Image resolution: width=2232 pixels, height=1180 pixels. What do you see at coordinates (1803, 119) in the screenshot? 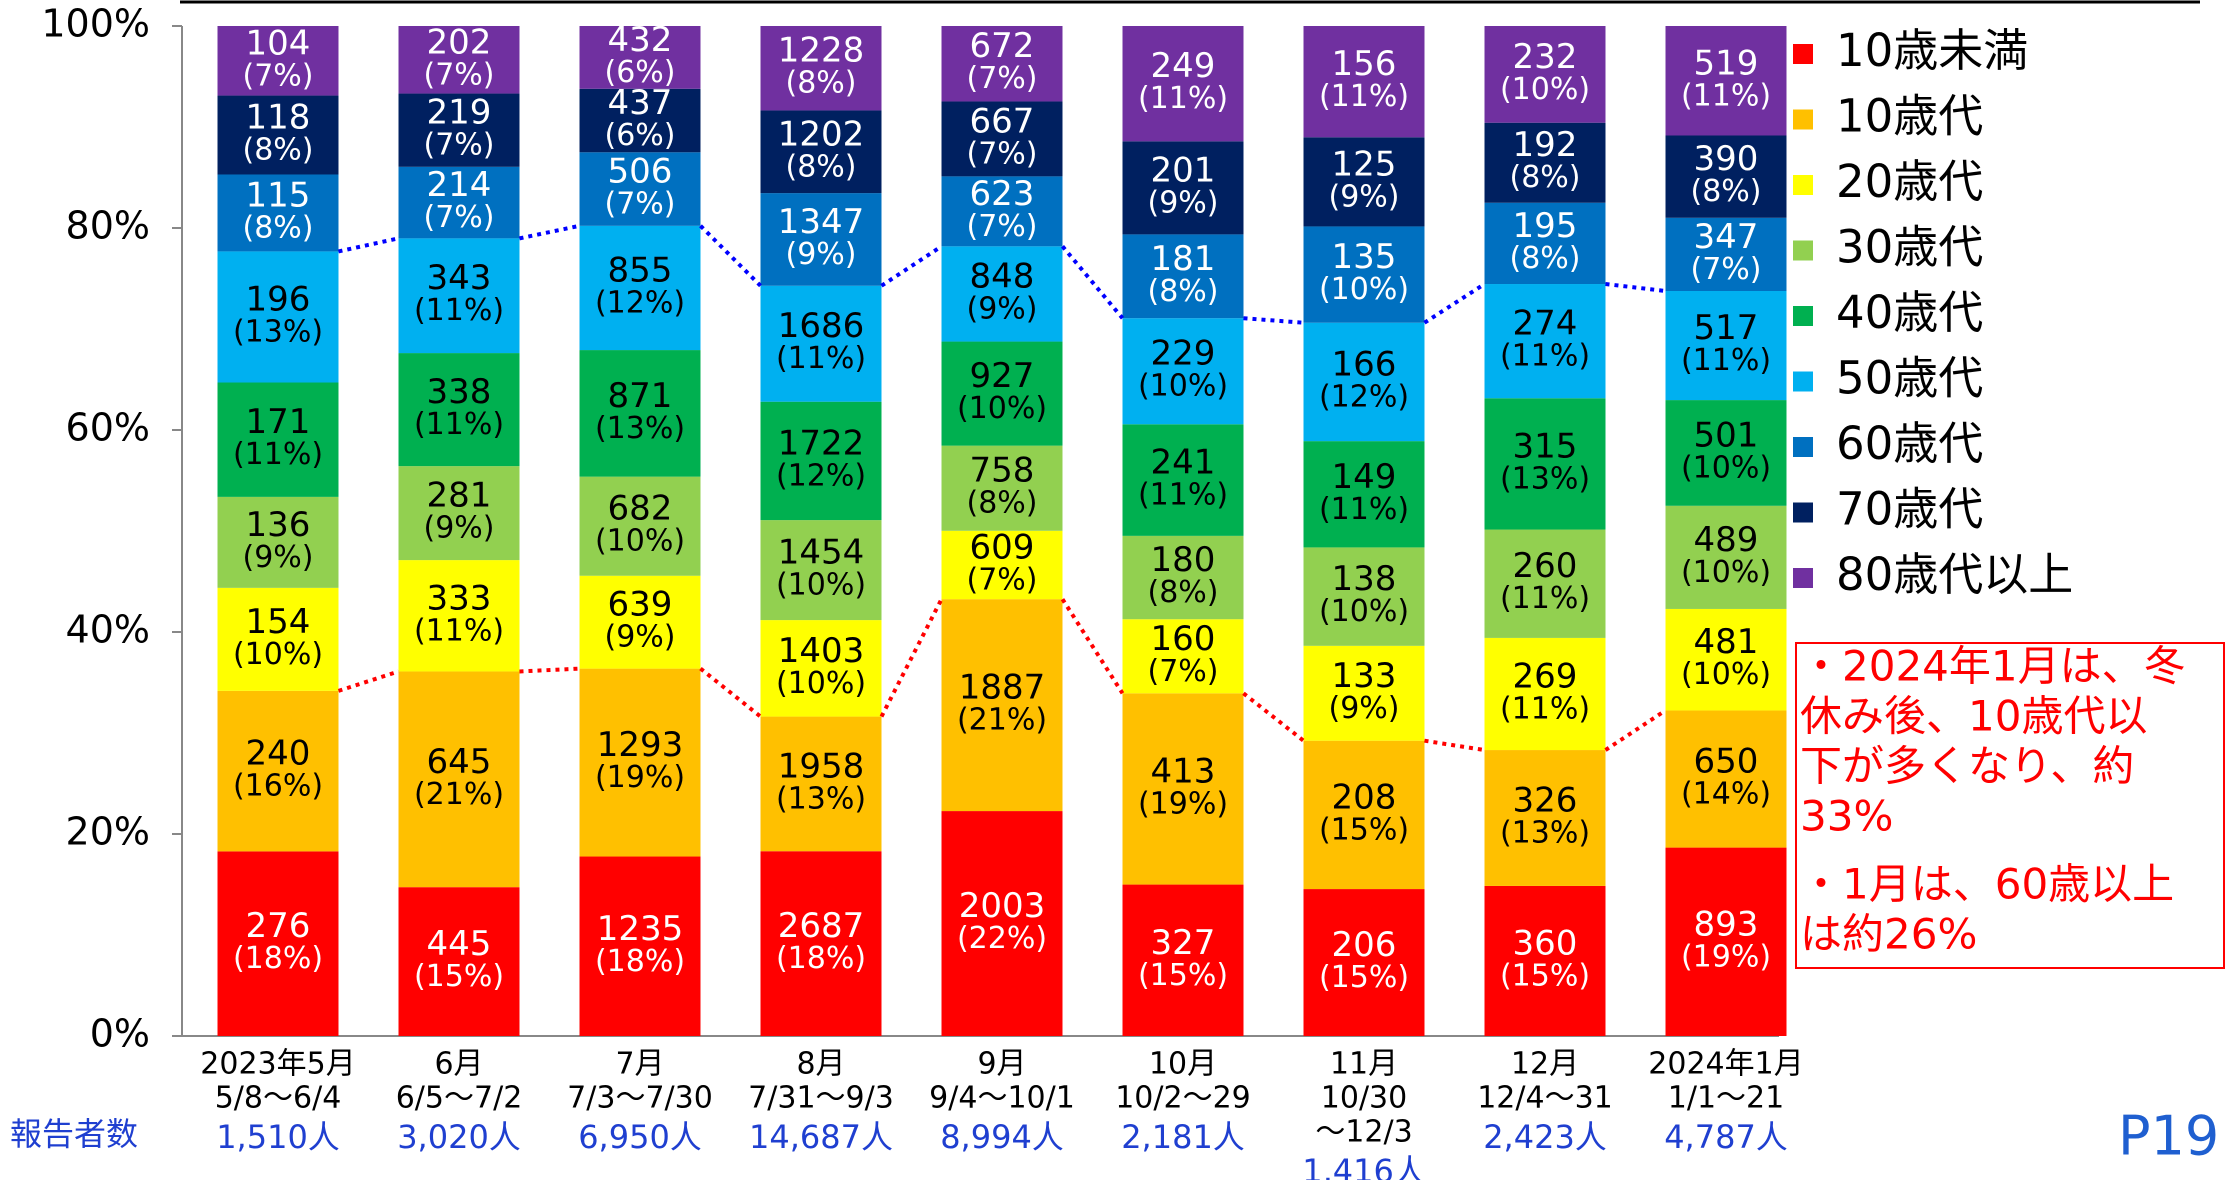
I see `legend-swatch` at bounding box center [1803, 119].